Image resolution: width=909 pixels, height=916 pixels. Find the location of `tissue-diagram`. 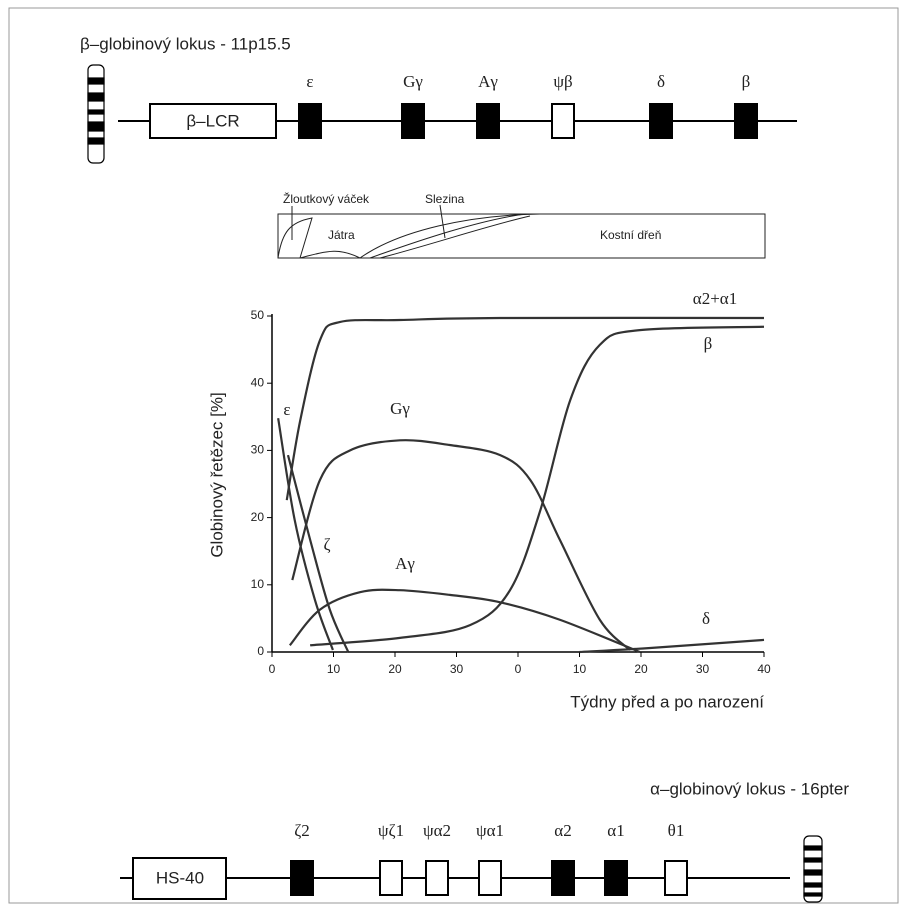

tissue-diagram is located at coordinates (521, 231).